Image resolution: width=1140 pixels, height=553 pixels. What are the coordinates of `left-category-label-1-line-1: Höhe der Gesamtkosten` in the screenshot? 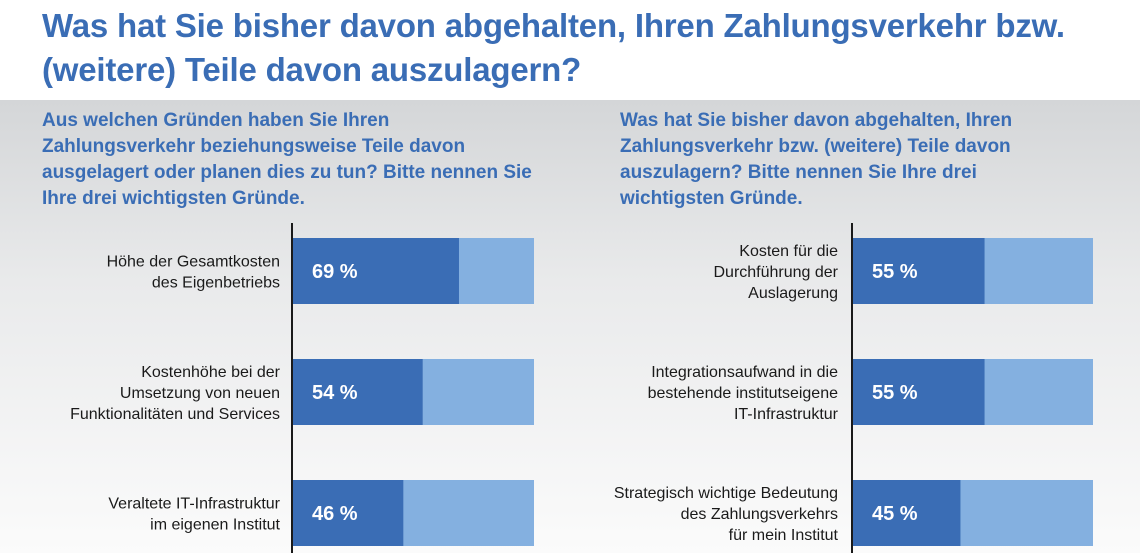 It's located at (193, 262).